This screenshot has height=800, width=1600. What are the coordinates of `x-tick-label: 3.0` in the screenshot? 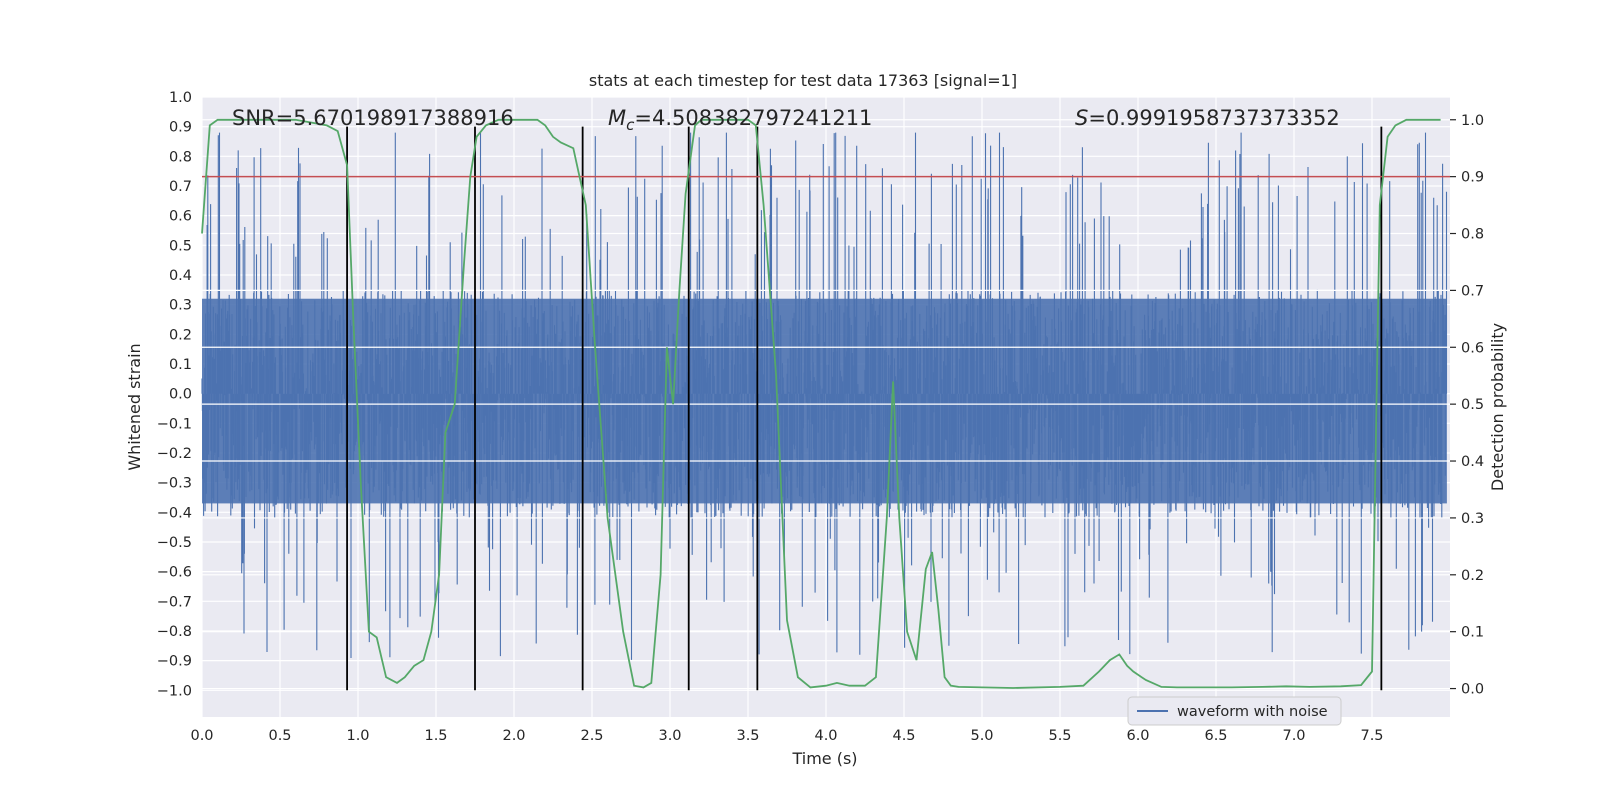 It's located at (669, 736).